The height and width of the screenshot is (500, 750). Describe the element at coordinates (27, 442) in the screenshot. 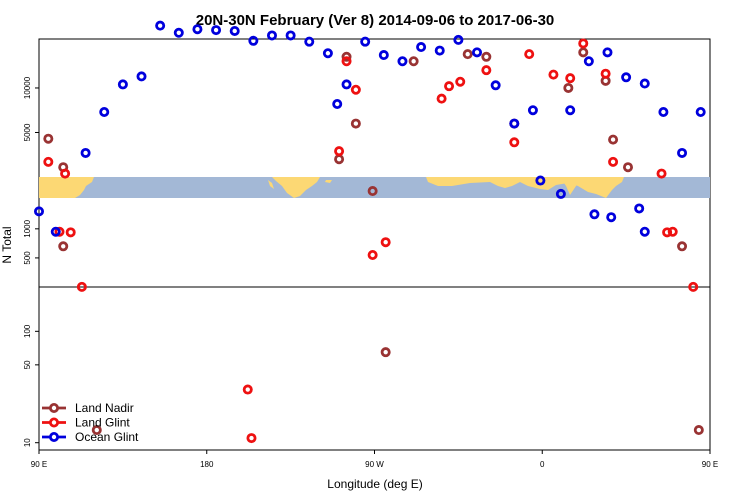

I see `y-tick-label: 10` at that location.